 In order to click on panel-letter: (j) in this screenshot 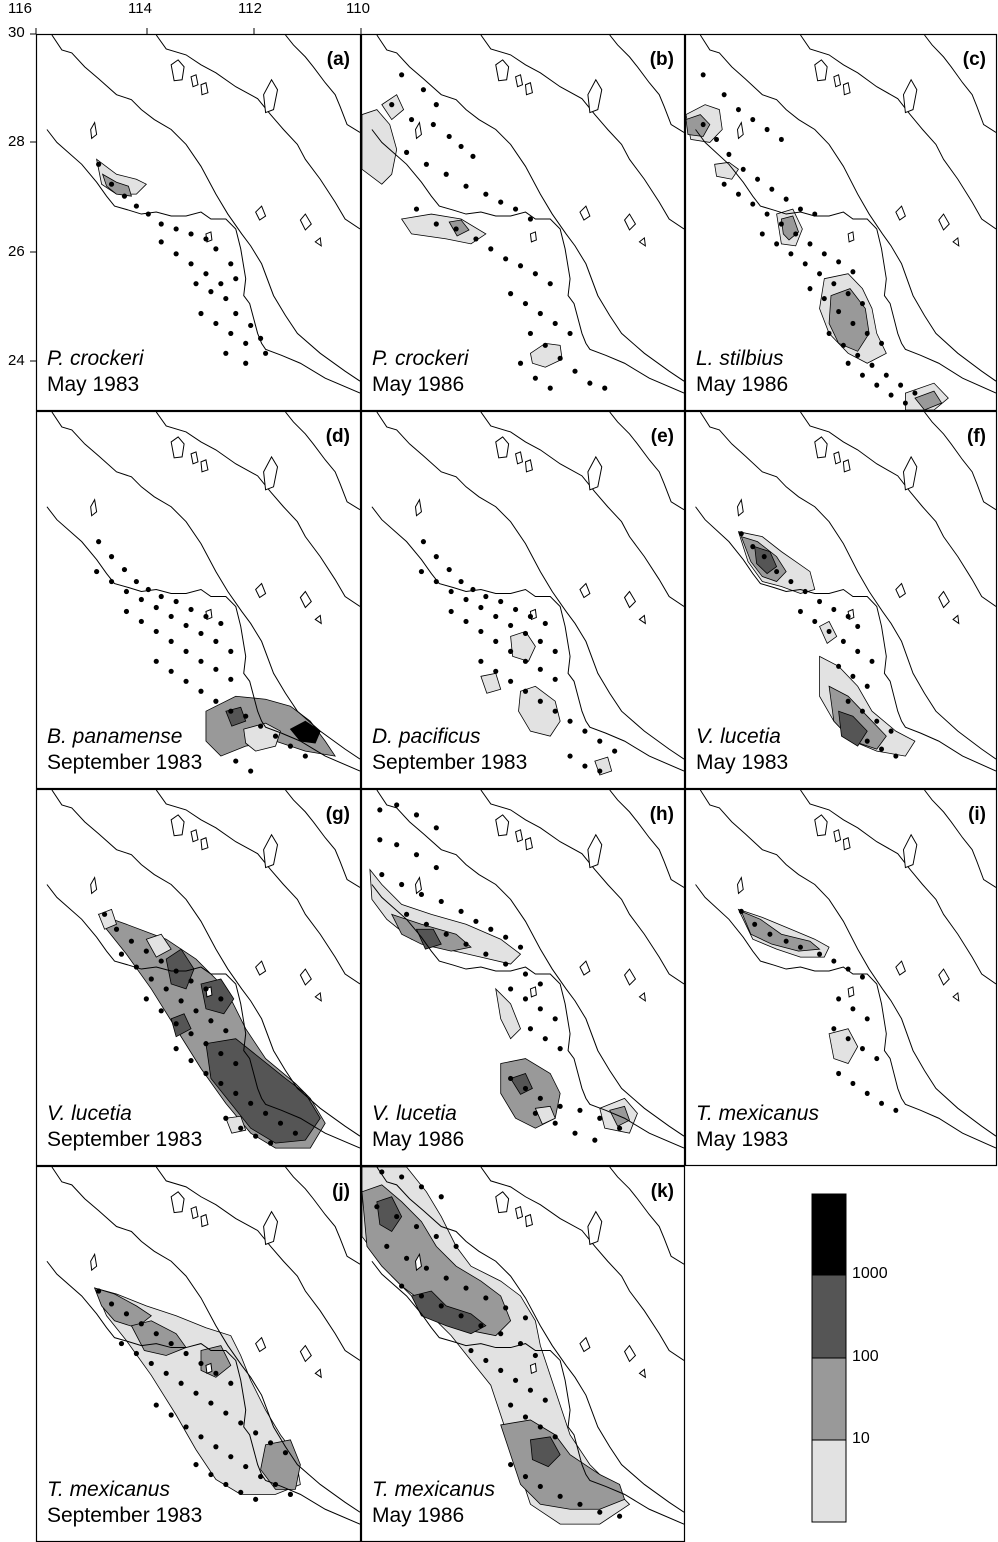, I will do `click(341, 1191)`.